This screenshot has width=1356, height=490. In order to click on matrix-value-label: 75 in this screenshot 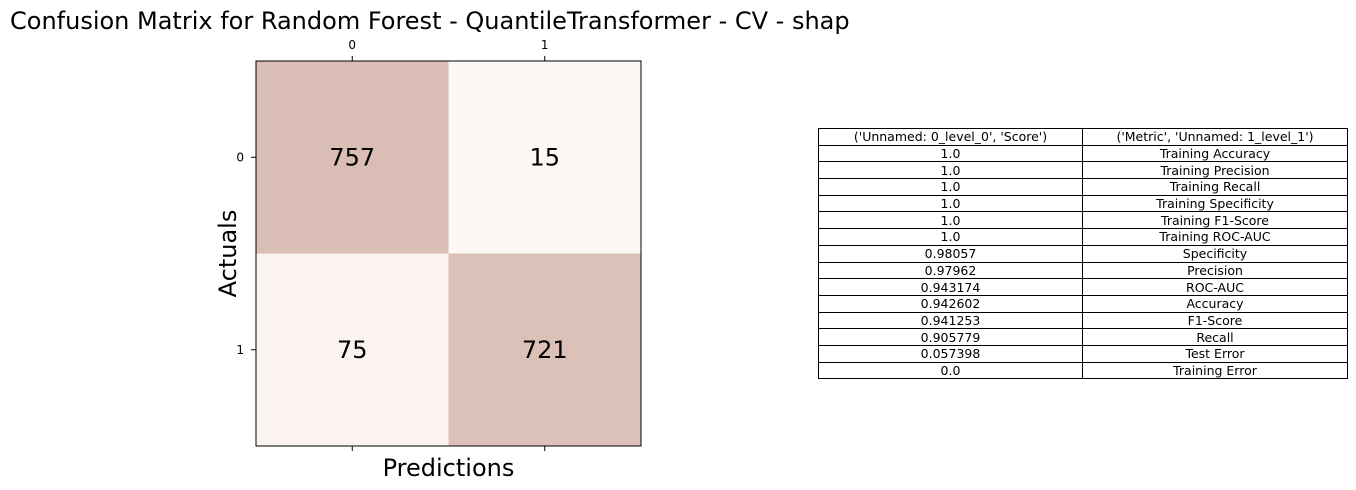, I will do `click(352, 350)`.